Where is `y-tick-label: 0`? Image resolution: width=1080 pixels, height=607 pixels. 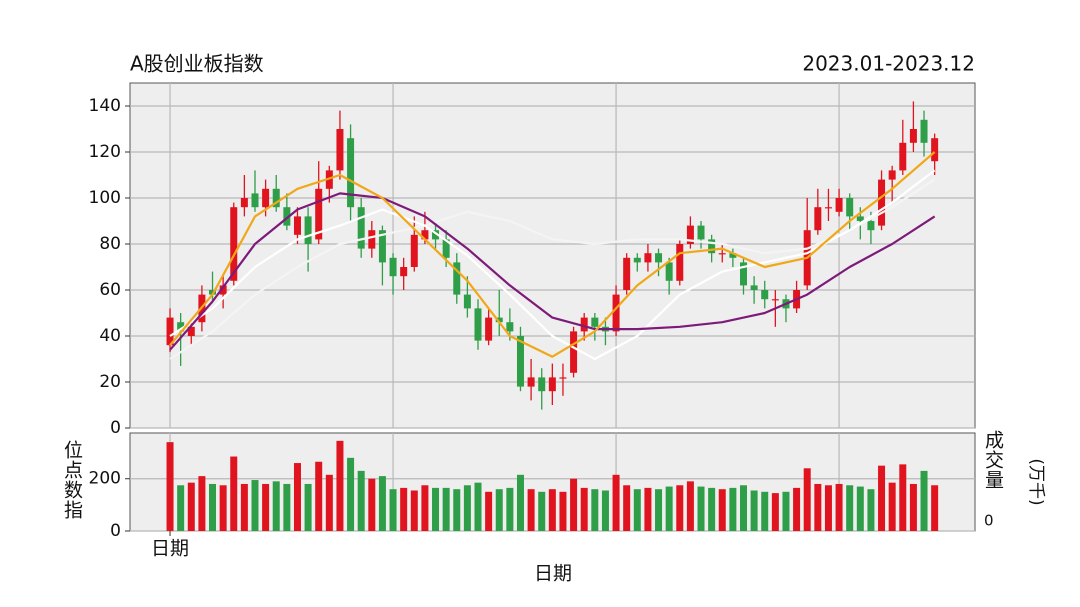
y-tick-label: 0 is located at coordinates (115, 428).